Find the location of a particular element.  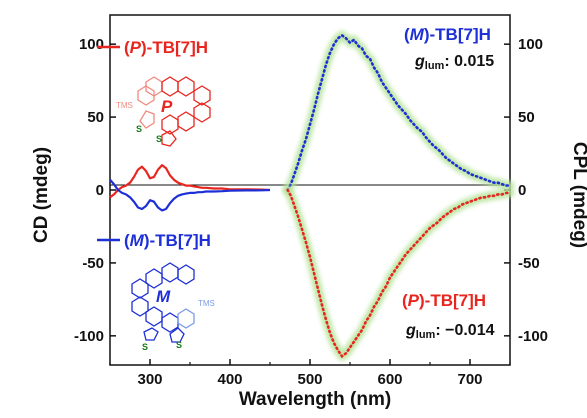

x-tick-label-600: 600 is located at coordinates (389, 379).